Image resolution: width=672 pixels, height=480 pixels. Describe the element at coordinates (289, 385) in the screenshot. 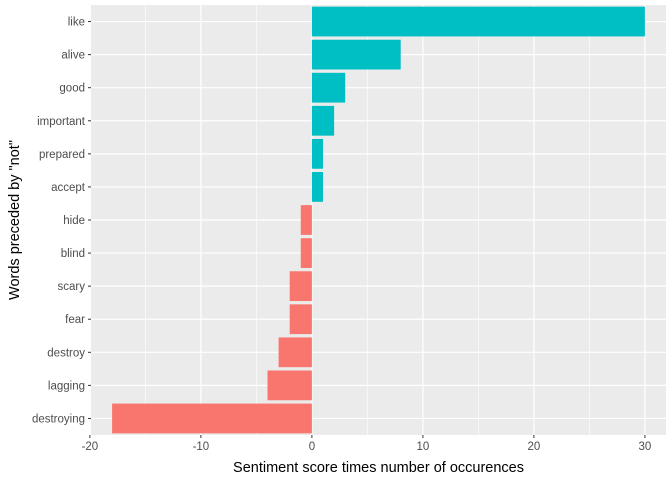

I see `bar-lagging` at that location.